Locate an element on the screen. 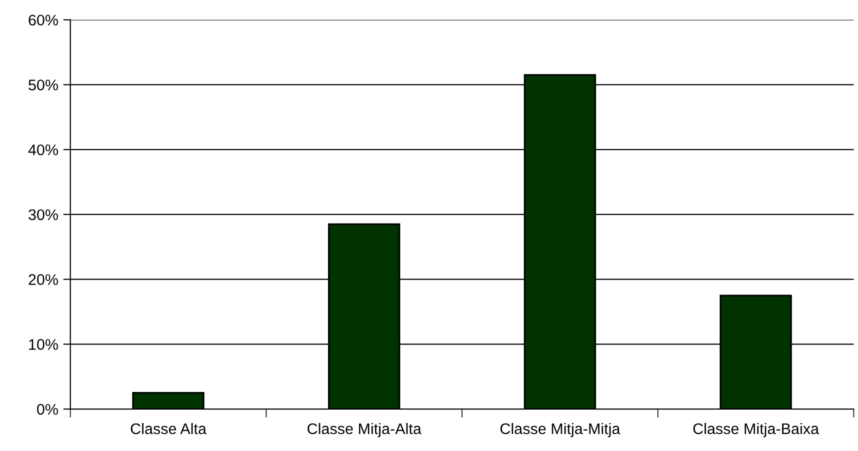 This screenshot has width=858, height=451. y-tick-label: 50% is located at coordinates (43, 85).